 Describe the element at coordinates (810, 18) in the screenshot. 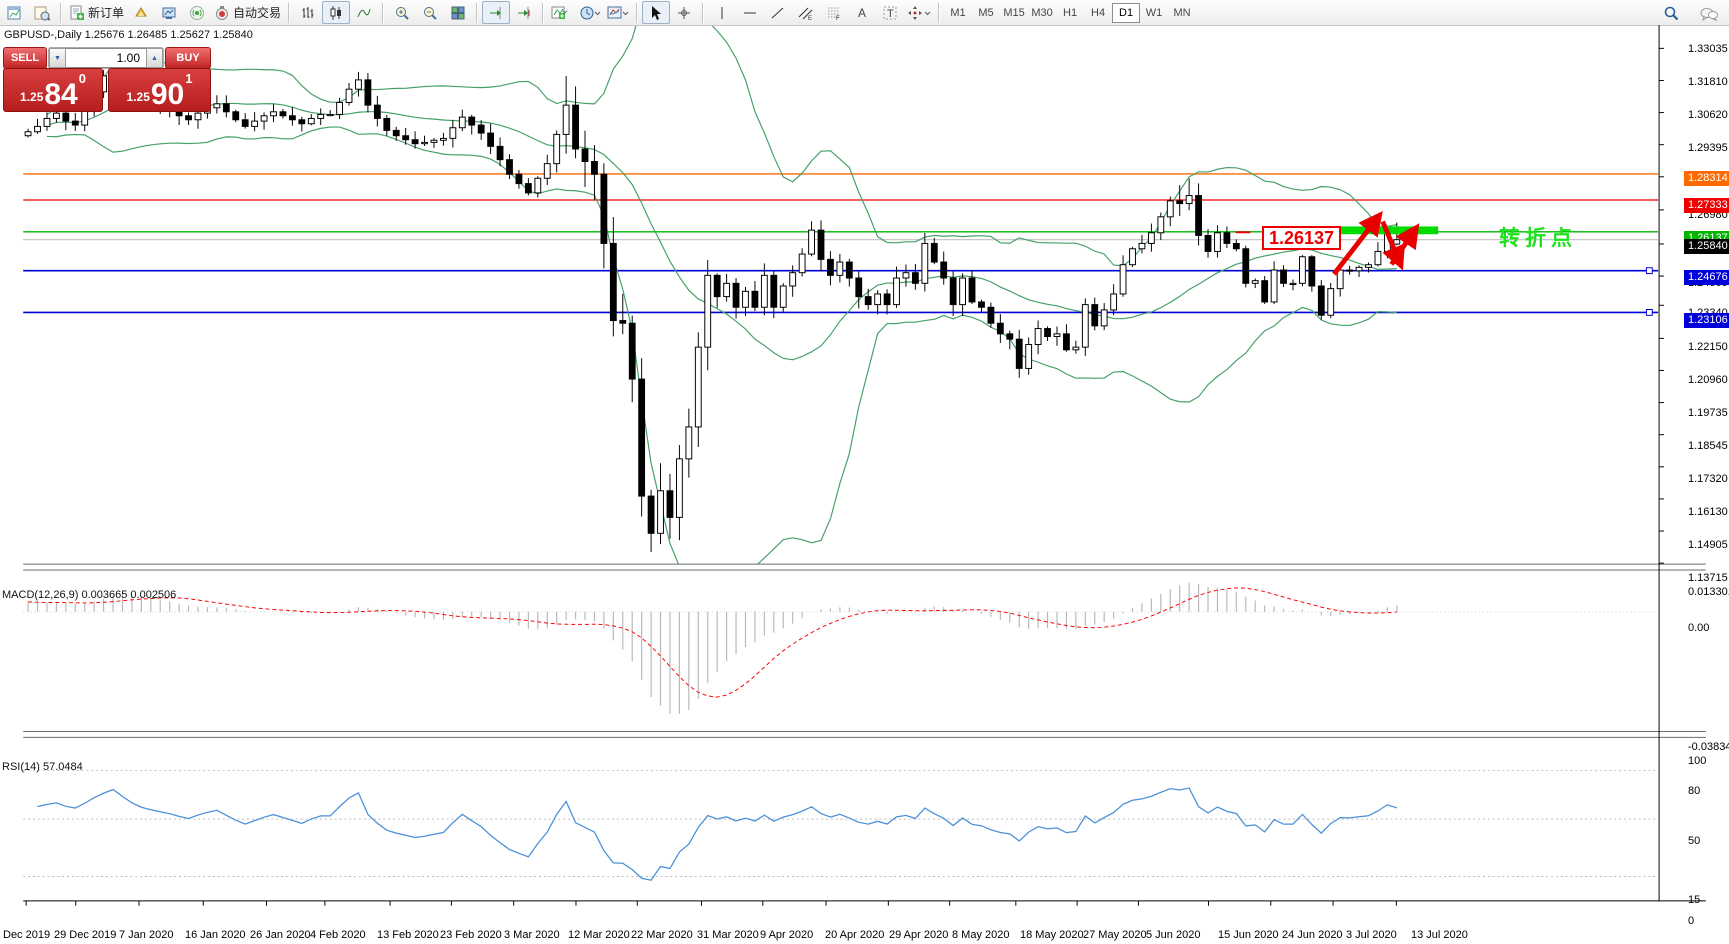

I see `svg-text: E` at that location.